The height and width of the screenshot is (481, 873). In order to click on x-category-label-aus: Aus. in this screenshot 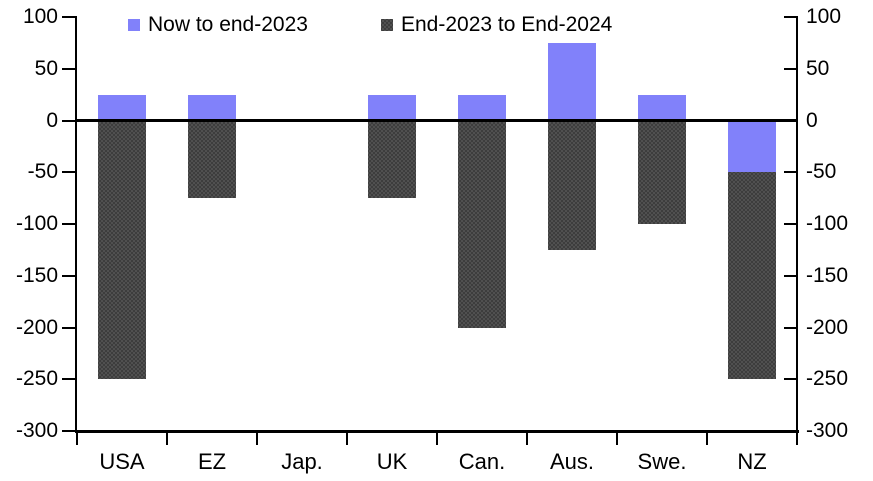, I will do `click(572, 461)`.